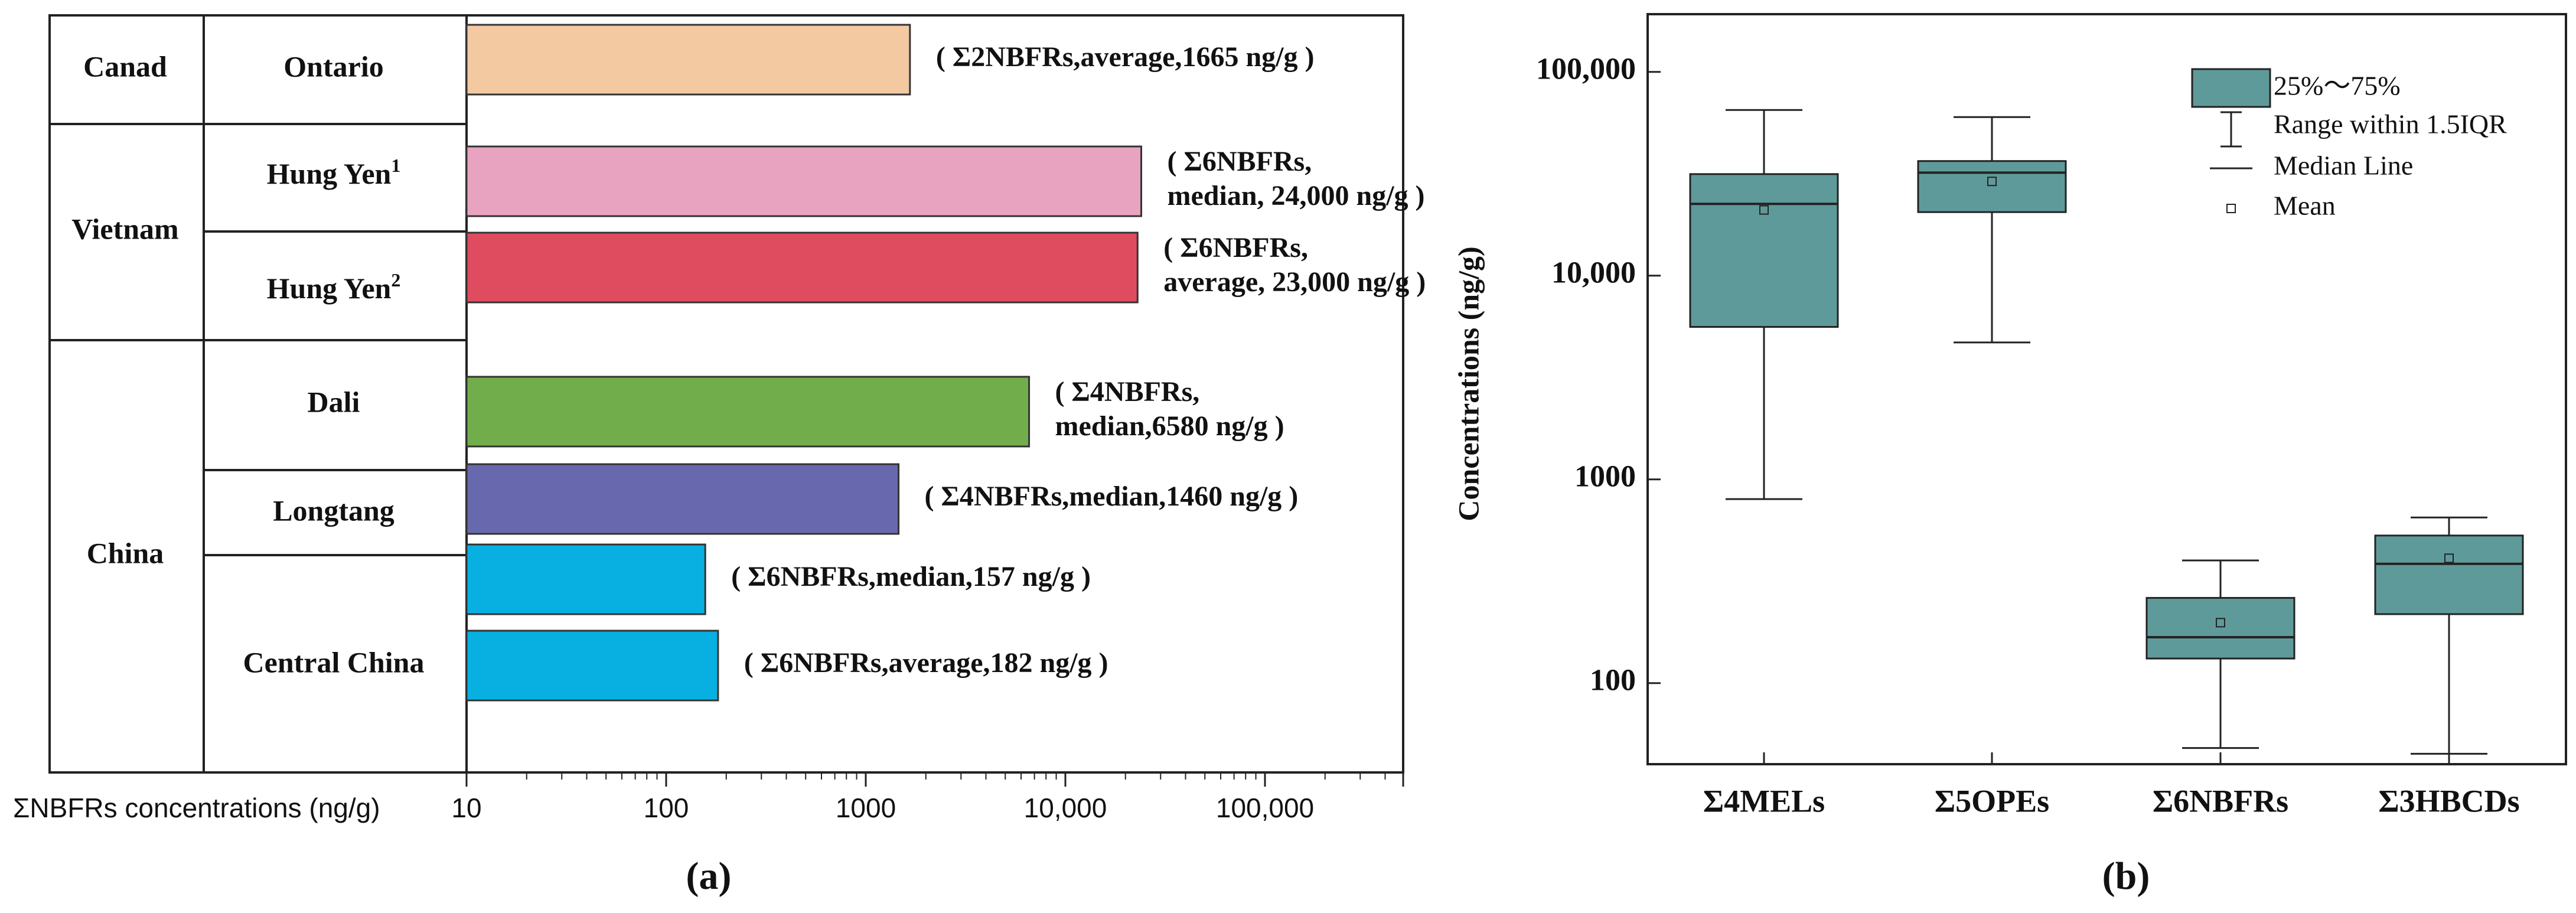  Describe the element at coordinates (1764, 801) in the screenshot. I see `x-tick-label: Σ4MELs` at that location.